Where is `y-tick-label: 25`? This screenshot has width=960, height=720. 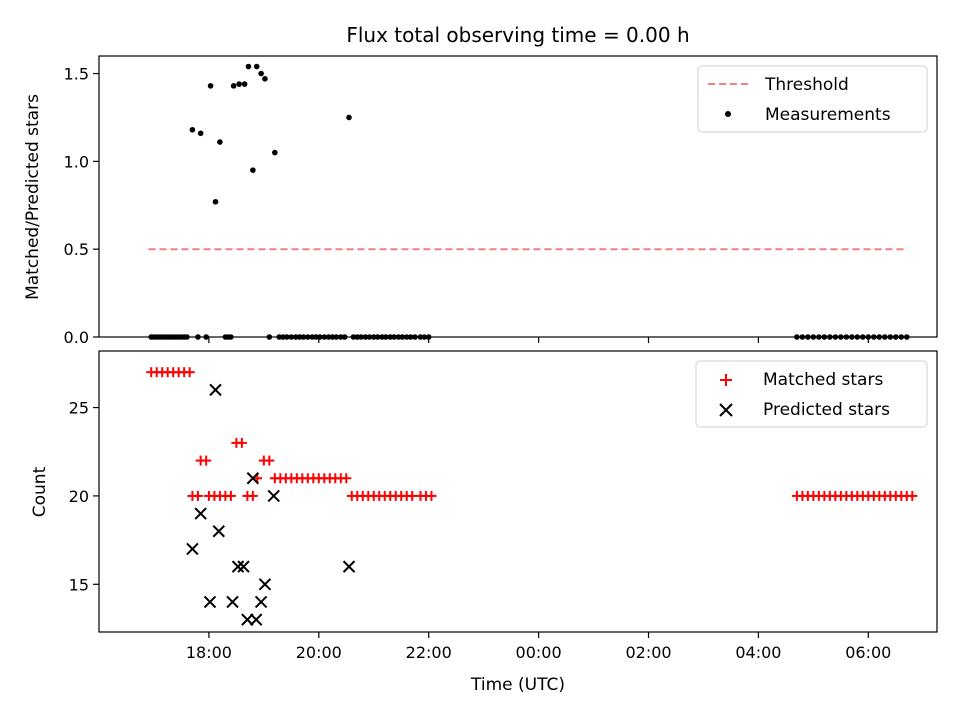
y-tick-label: 25 is located at coordinates (79, 408).